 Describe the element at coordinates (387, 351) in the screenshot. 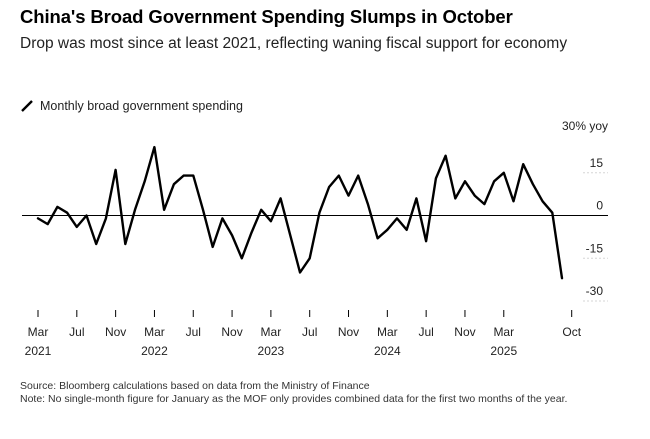

I see `x-tick-year-label: 2024` at that location.